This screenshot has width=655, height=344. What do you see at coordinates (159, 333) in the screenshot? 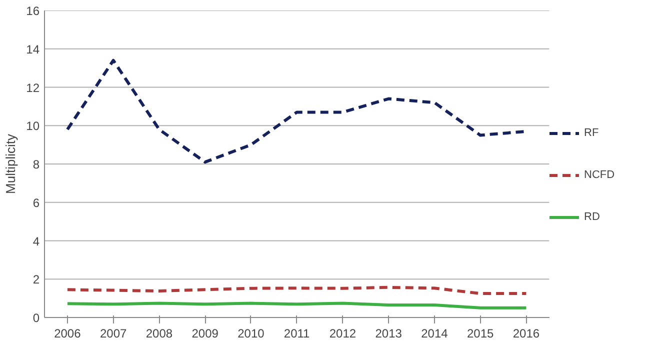
I see `x-tick-label: 2008` at bounding box center [159, 333].